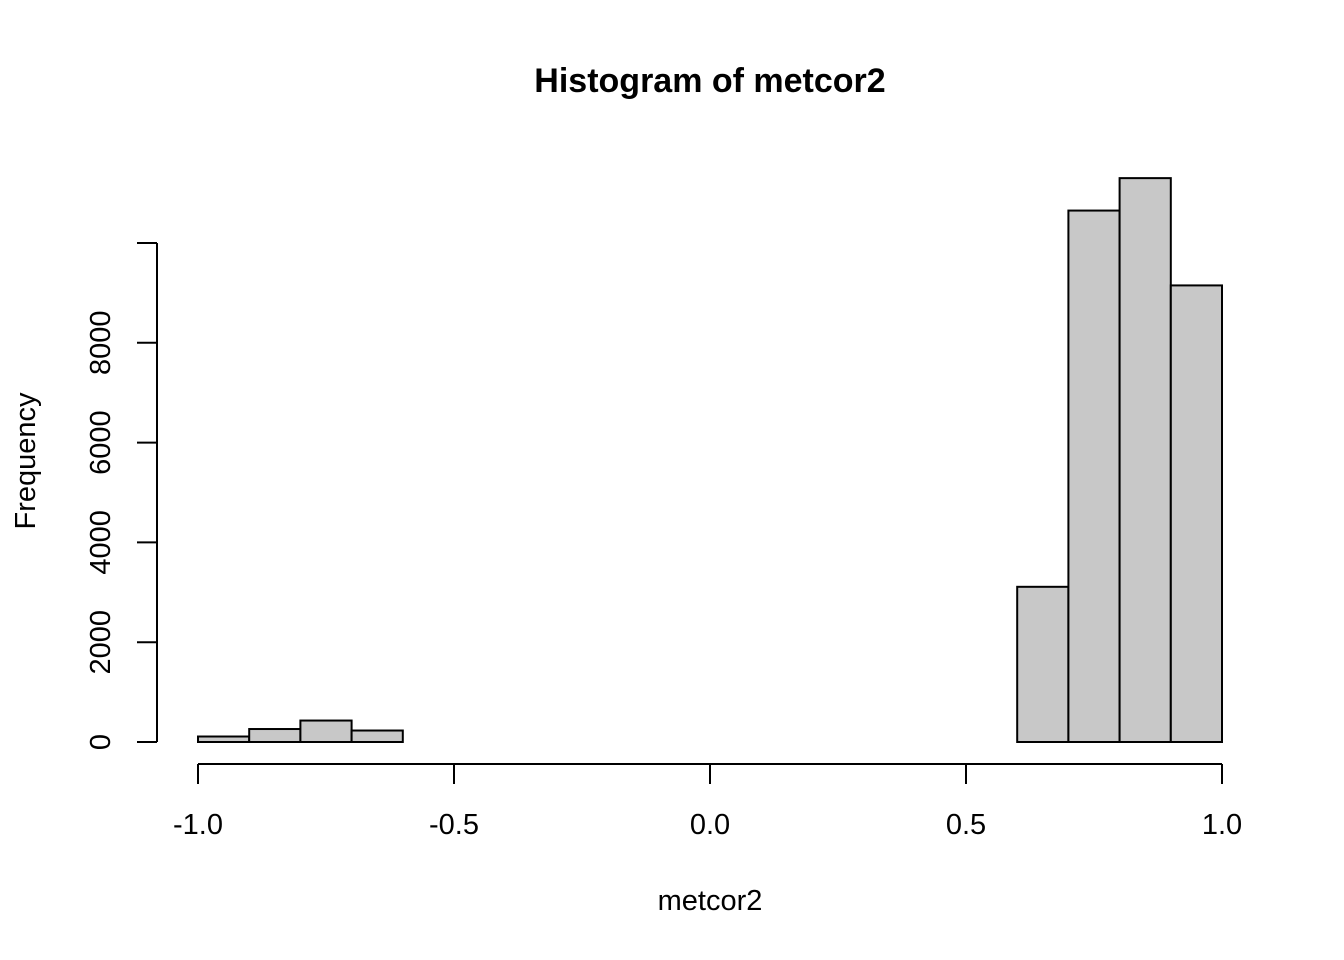 This screenshot has height=960, width=1344. Describe the element at coordinates (454, 825) in the screenshot. I see `x-tick-label: -0.5` at that location.